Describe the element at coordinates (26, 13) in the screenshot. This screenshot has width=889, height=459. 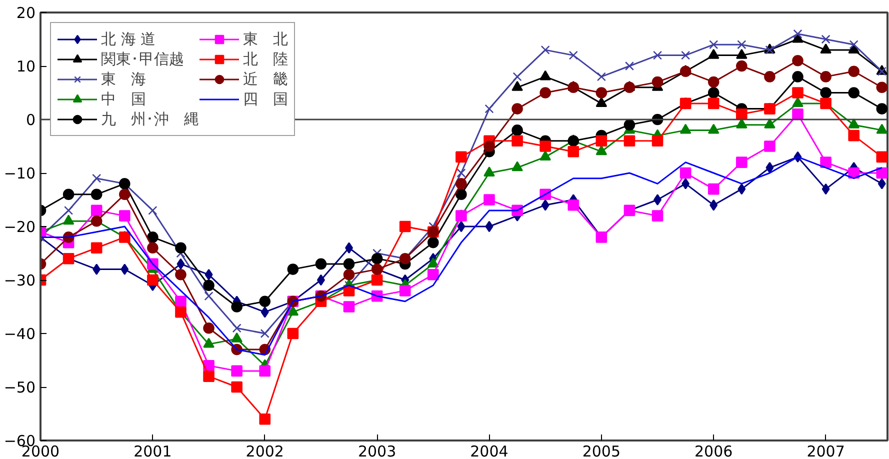
I see `y-tick-label: 20` at that location.